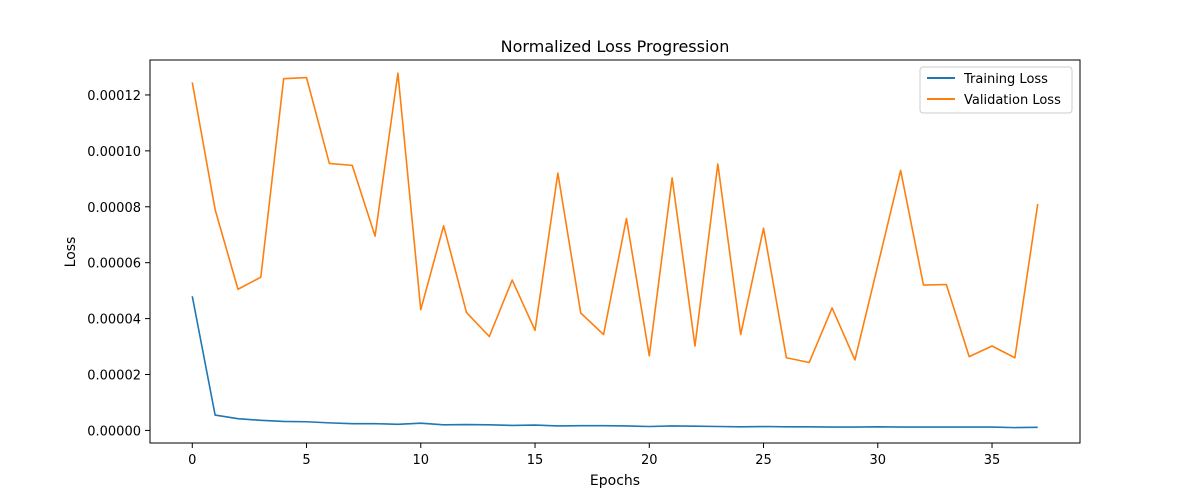  What do you see at coordinates (594, 455) in the screenshot?
I see `x-axis: 0 5 10 15 20 25 30 35` at bounding box center [594, 455].